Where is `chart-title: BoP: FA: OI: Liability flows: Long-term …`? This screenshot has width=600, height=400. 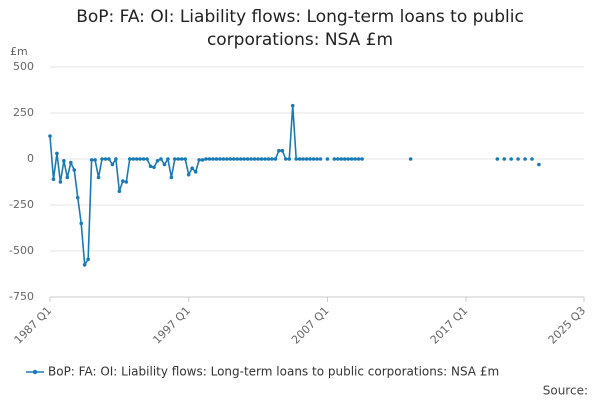
chart-title: BoP: FA: OI: Liability flows: Long-term … is located at coordinates (300, 28).